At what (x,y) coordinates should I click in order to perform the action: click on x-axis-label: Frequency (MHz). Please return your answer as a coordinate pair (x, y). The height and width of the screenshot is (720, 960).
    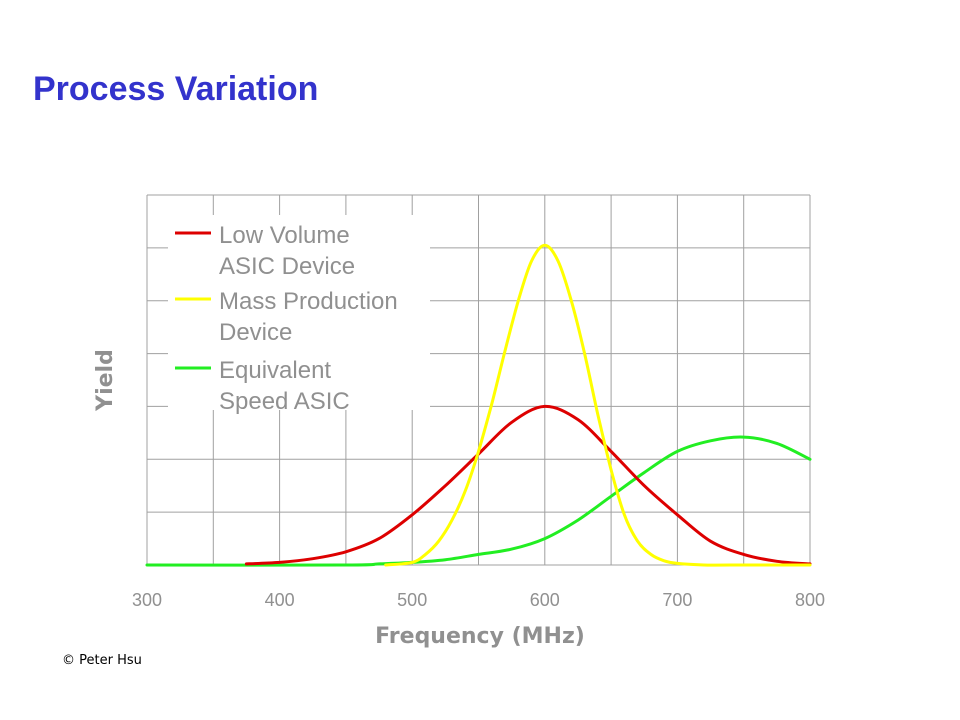
    Looking at the image, I should click on (480, 636).